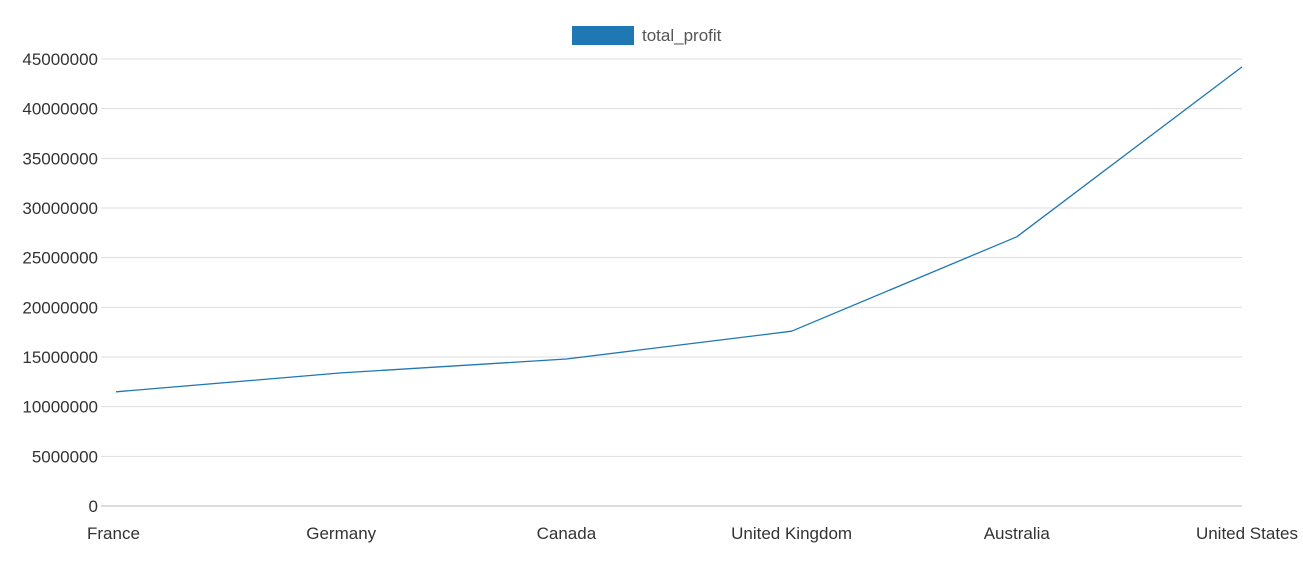  Describe the element at coordinates (603, 35) in the screenshot. I see `legend-swatch` at that location.